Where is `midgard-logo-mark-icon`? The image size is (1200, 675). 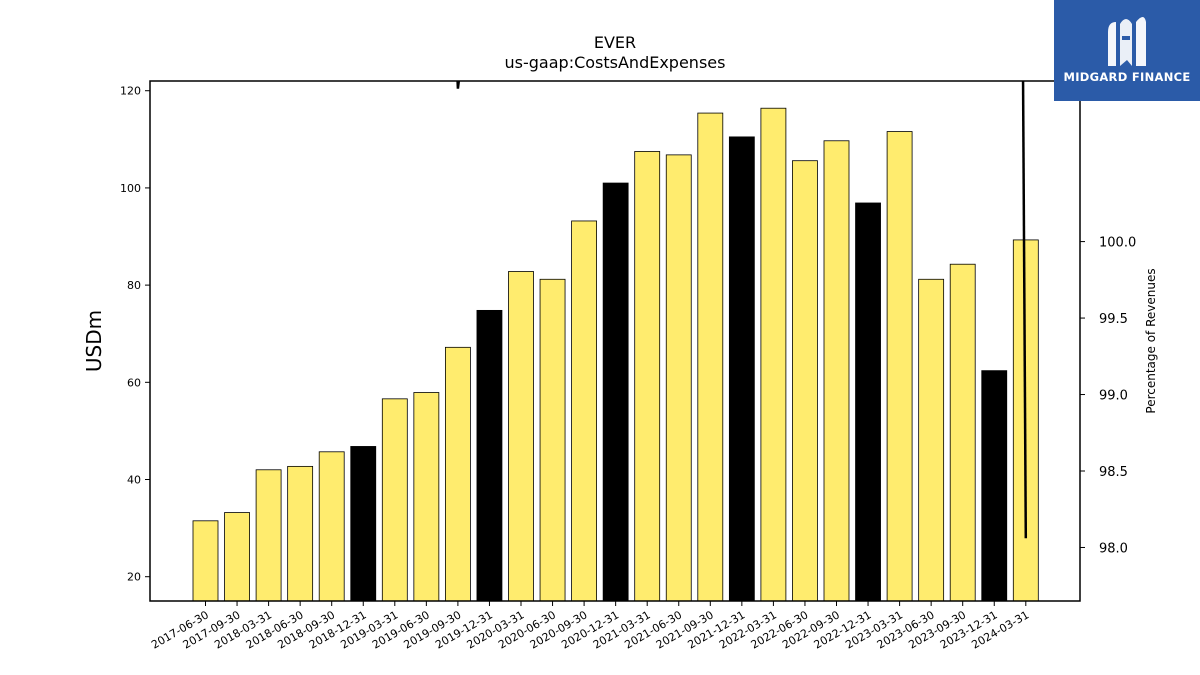
midgard-logo-mark-icon is located at coordinates (1127, 41).